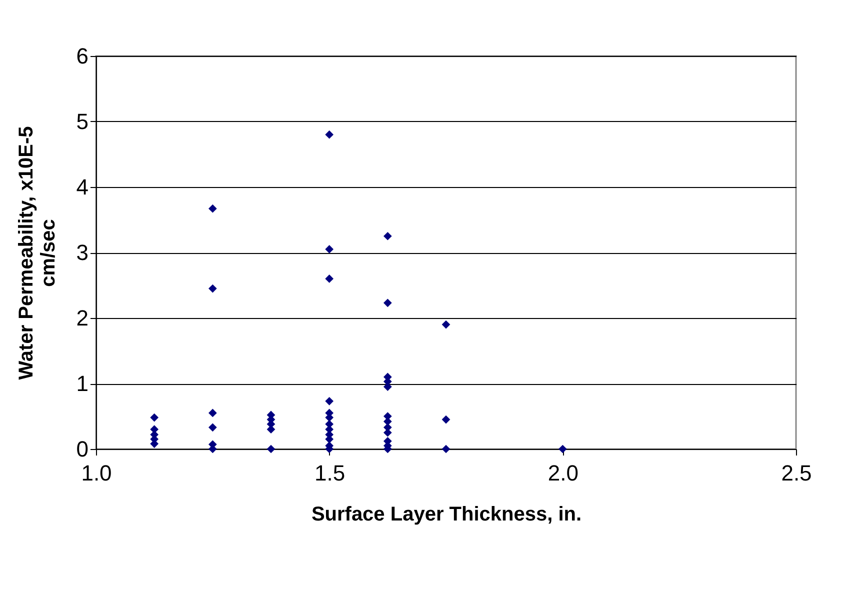 This screenshot has width=856, height=590. What do you see at coordinates (37, 253) in the screenshot?
I see `y-axis-title: Water Permeability, x10E-5 cm/sec` at bounding box center [37, 253].